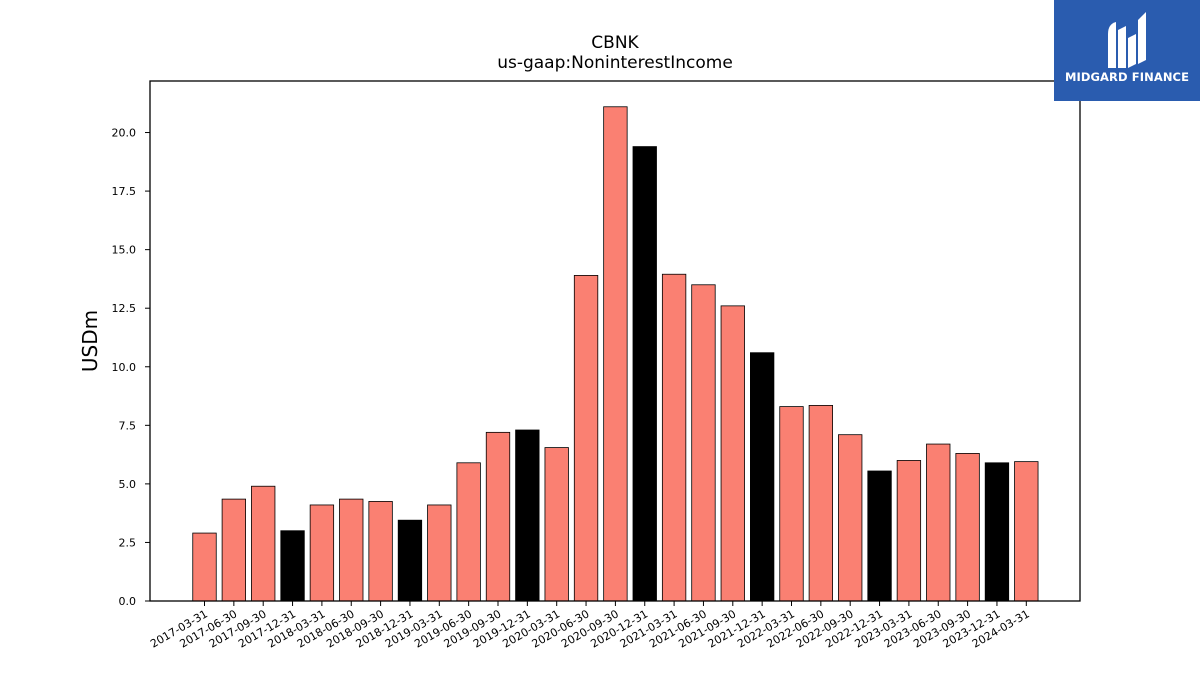 The image size is (1200, 675). I want to click on midgard-logo-icon, so click(1127, 40).